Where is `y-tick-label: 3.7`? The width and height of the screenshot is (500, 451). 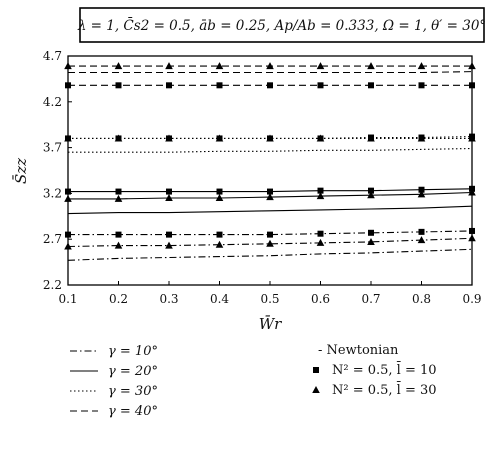
y-tick-label: 3.7 is located at coordinates (52, 148).